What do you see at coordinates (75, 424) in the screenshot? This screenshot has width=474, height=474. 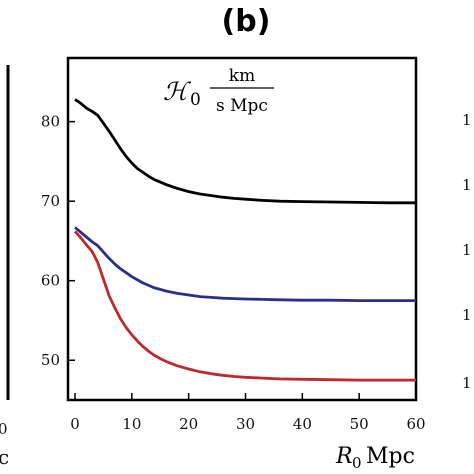 I see `x-tick-label: 0` at bounding box center [75, 424].